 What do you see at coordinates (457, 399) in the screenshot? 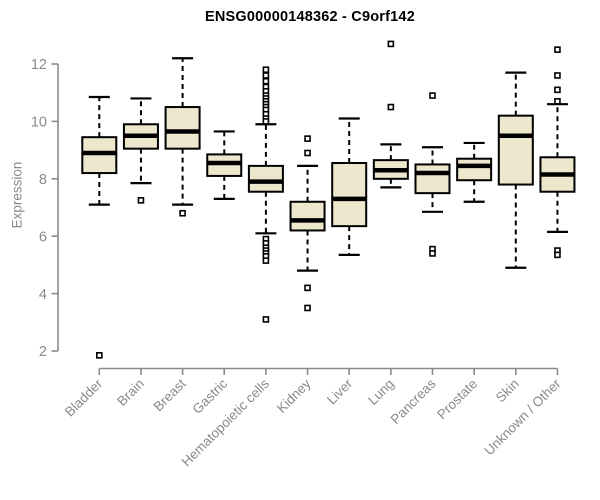
I see `x-tick-label-prostate: Prostate` at bounding box center [457, 399].